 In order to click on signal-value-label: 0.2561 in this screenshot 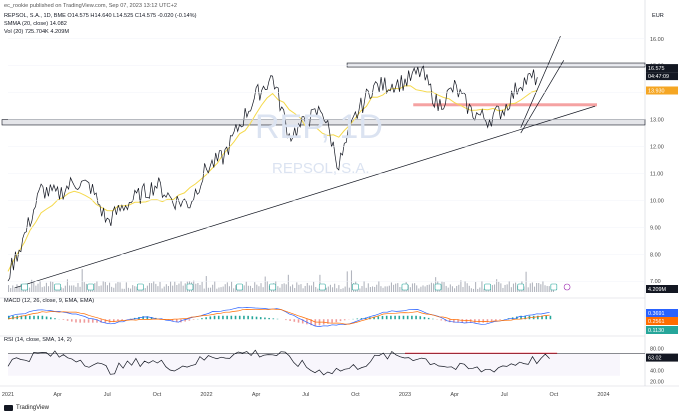, I will do `click(656, 322)`.